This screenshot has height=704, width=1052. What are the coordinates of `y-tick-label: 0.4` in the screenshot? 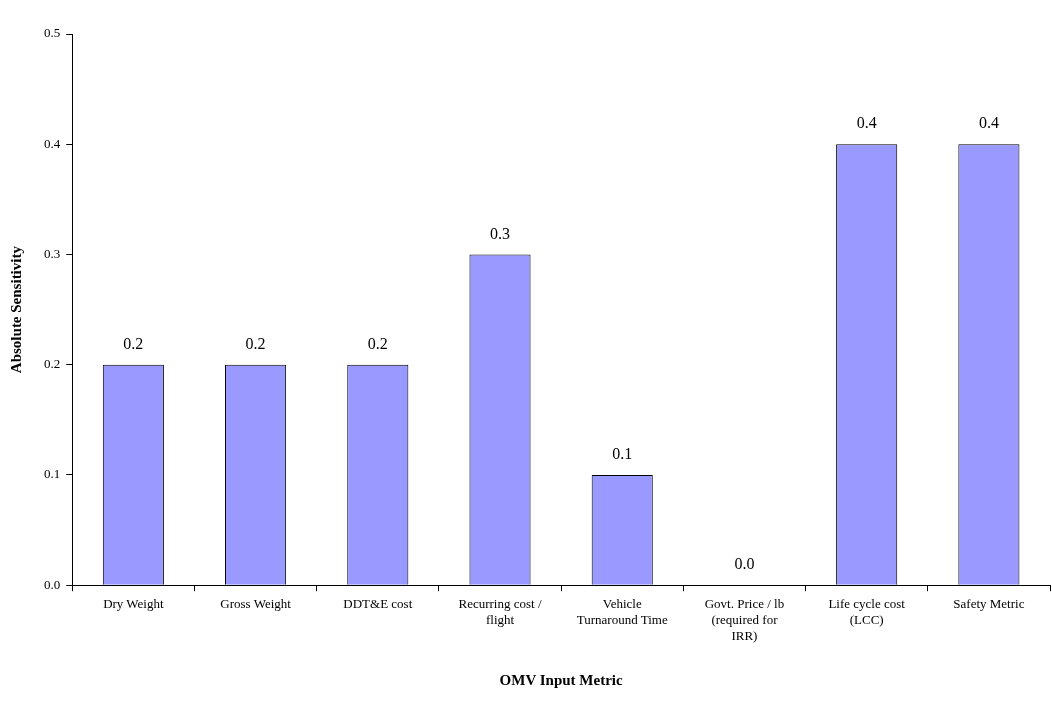 It's located at (52, 143).